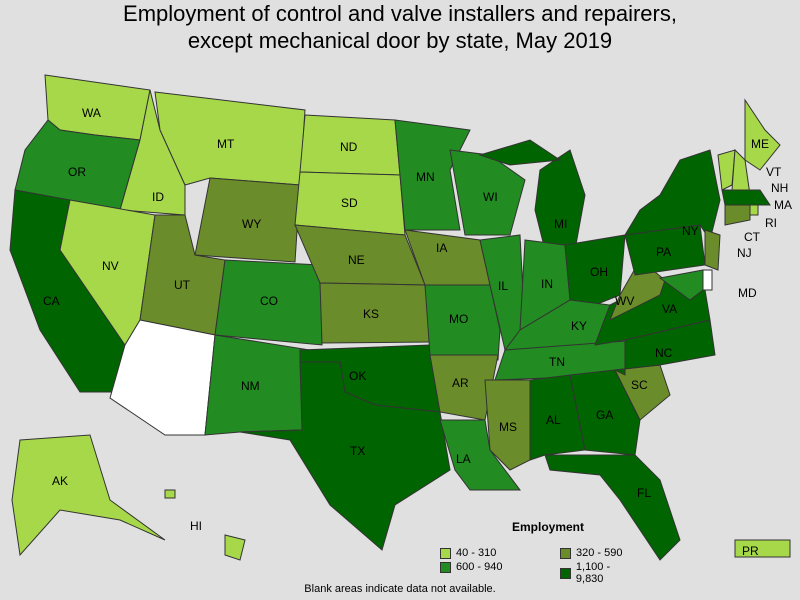 The height and width of the screenshot is (600, 800). Describe the element at coordinates (357, 376) in the screenshot. I see `state-label-ok: OK` at that location.